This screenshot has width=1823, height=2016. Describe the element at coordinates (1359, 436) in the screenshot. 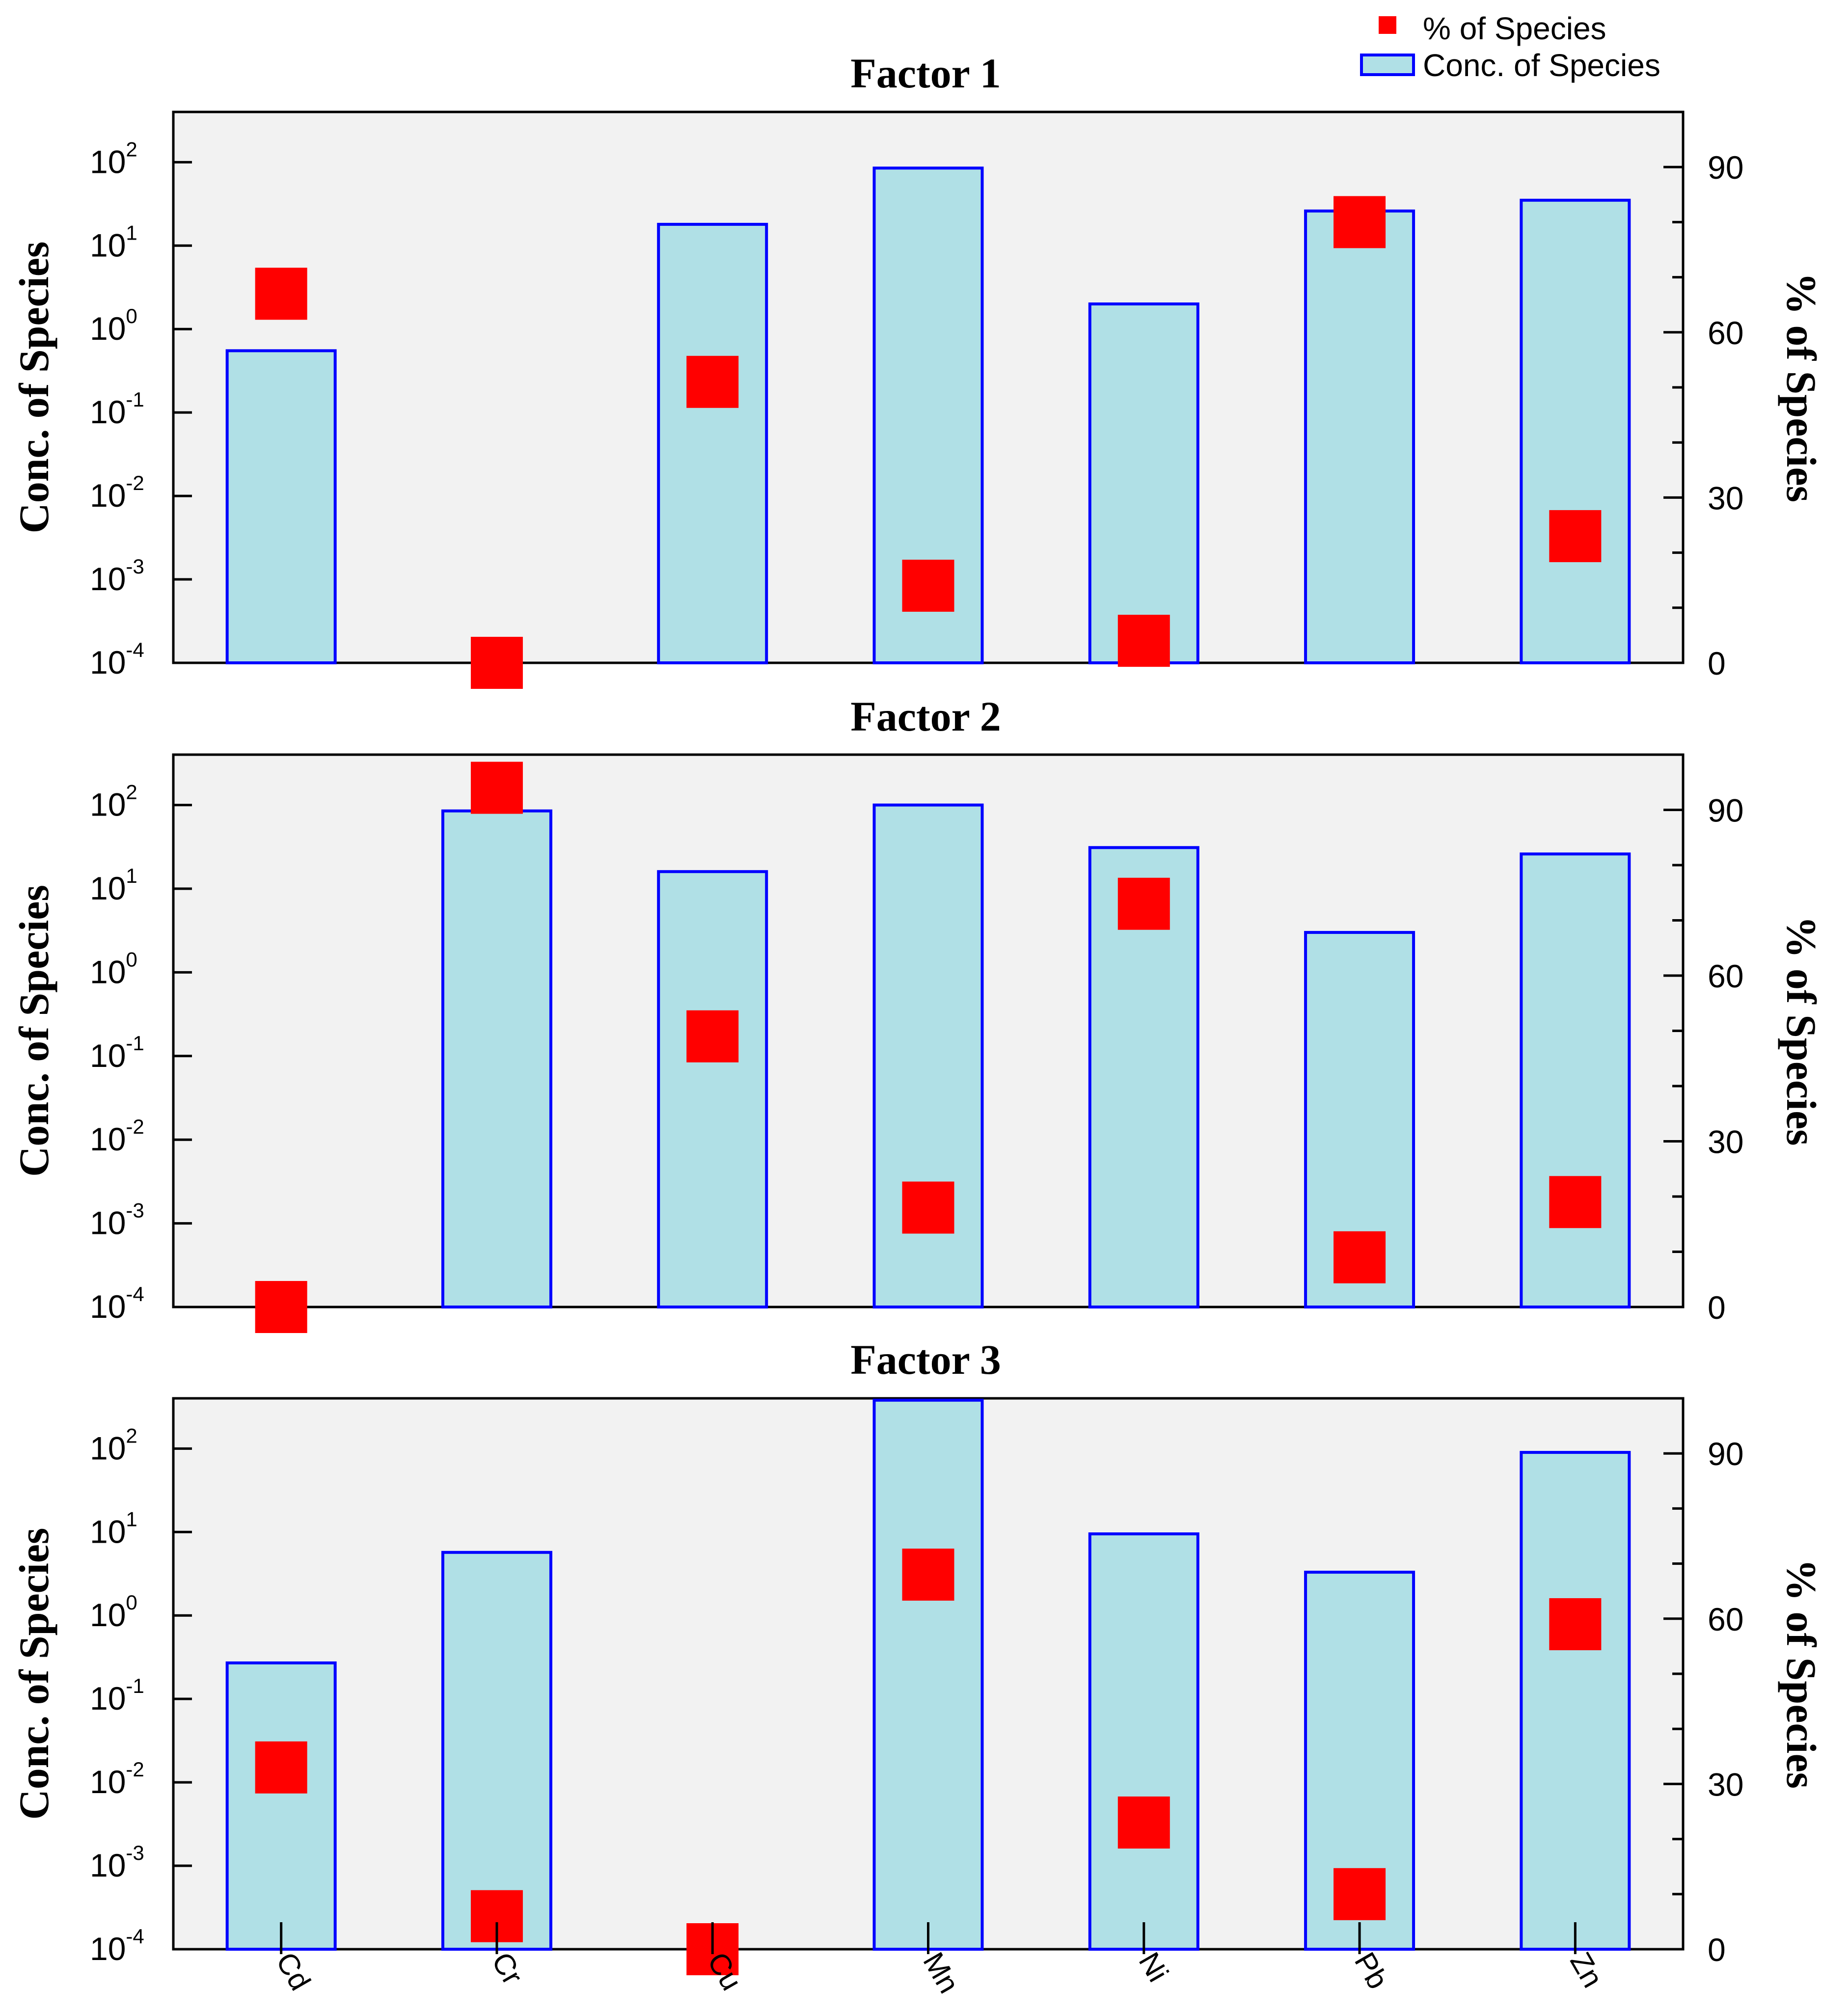

I see `bar-pb` at that location.